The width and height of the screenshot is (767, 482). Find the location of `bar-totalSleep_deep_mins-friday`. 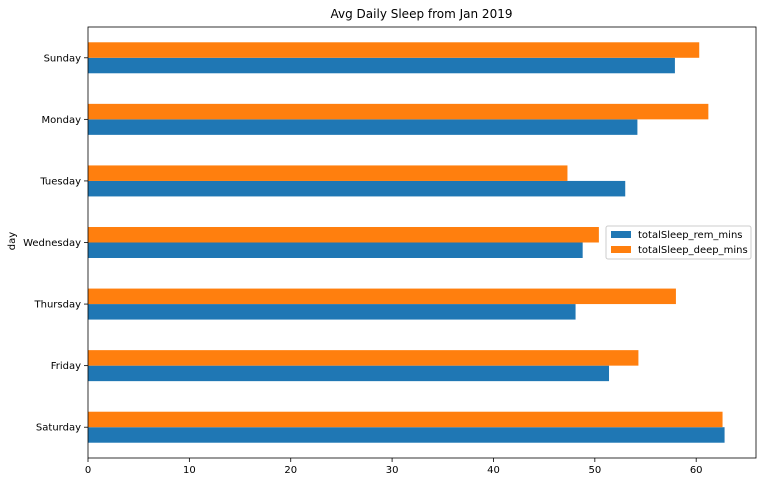

bar-totalSleep_deep_mins-friday is located at coordinates (363, 358).